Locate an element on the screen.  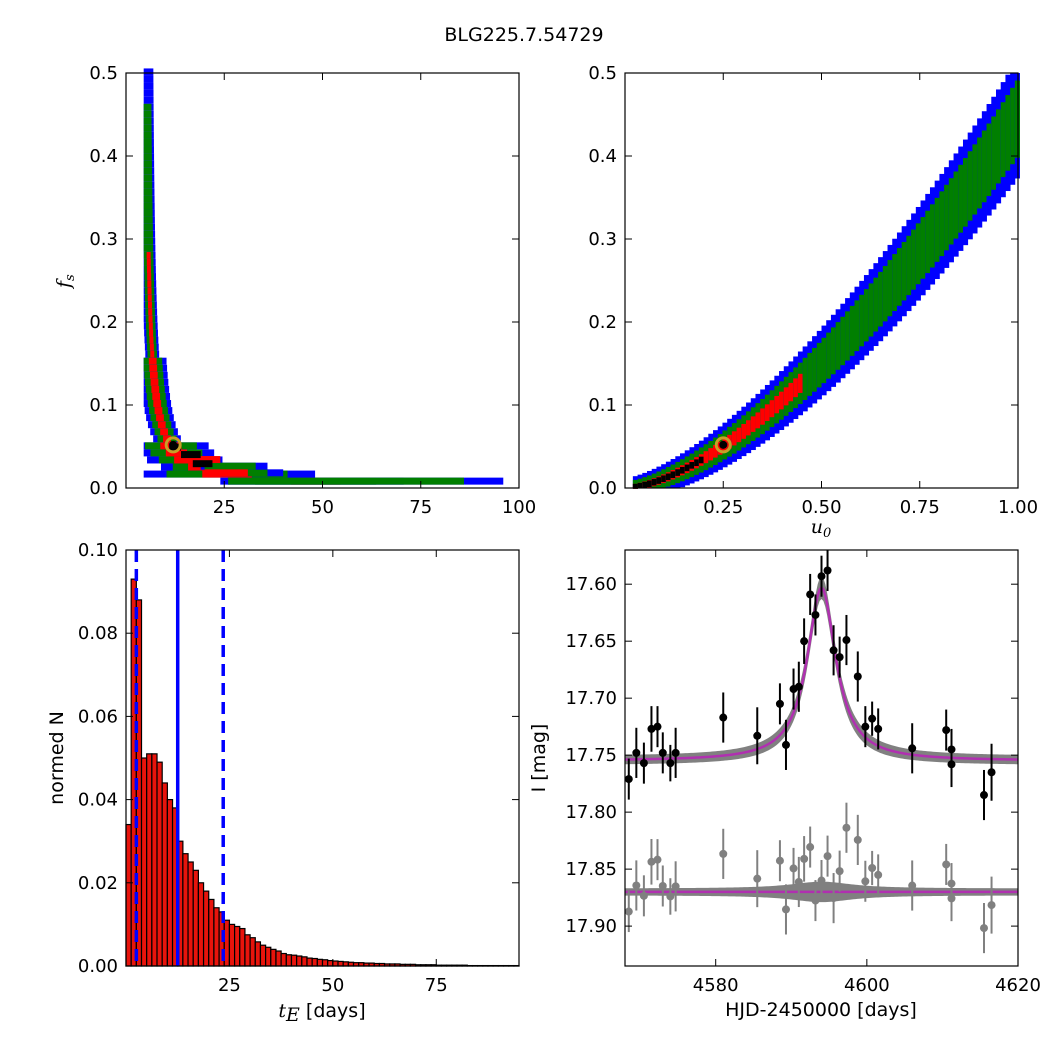
y-tick-label: 0.10 is located at coordinates (98, 550).